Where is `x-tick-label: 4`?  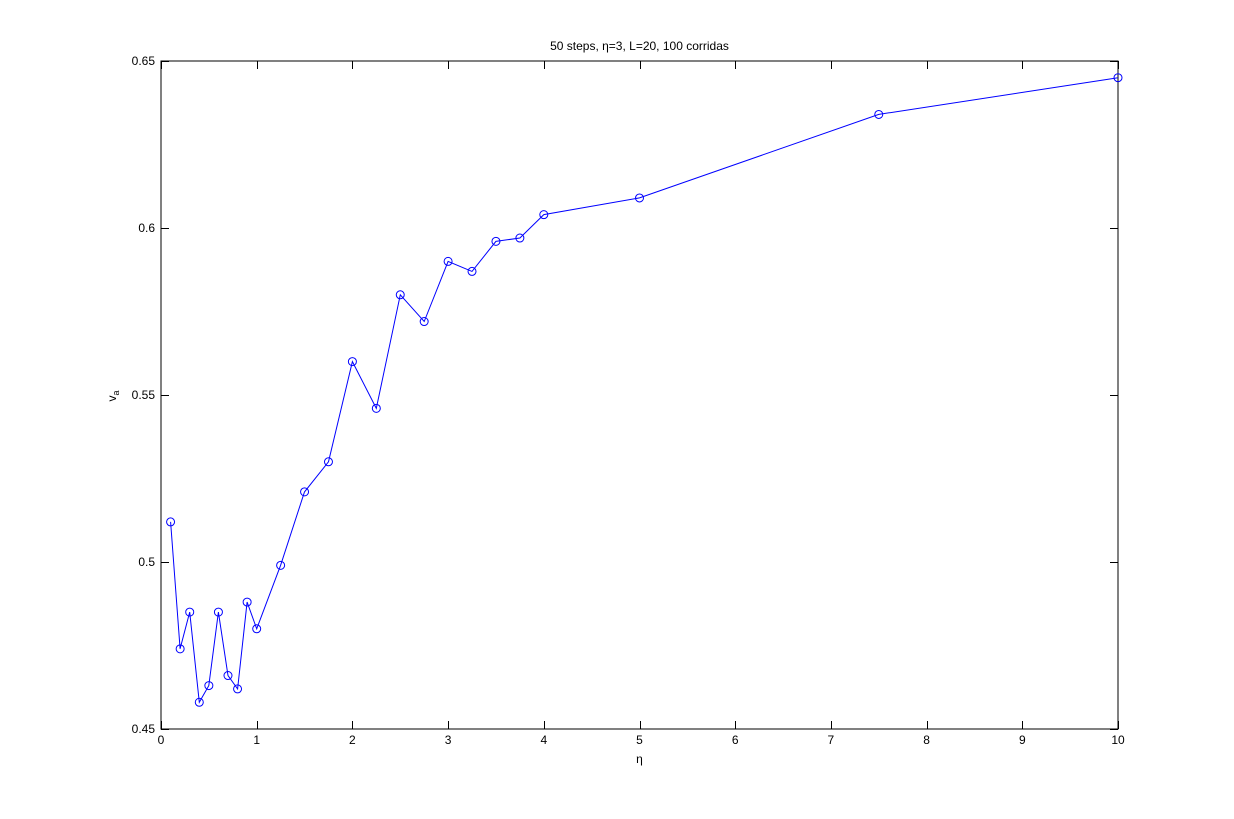 x-tick-label: 4 is located at coordinates (543, 740).